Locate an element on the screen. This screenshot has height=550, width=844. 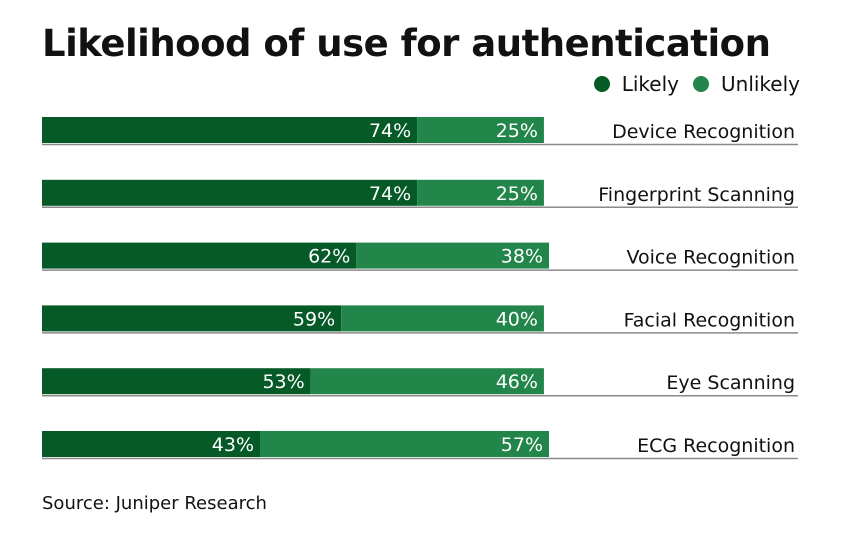
bar-row: 53% 46% Eye Scanning is located at coordinates (420, 382).